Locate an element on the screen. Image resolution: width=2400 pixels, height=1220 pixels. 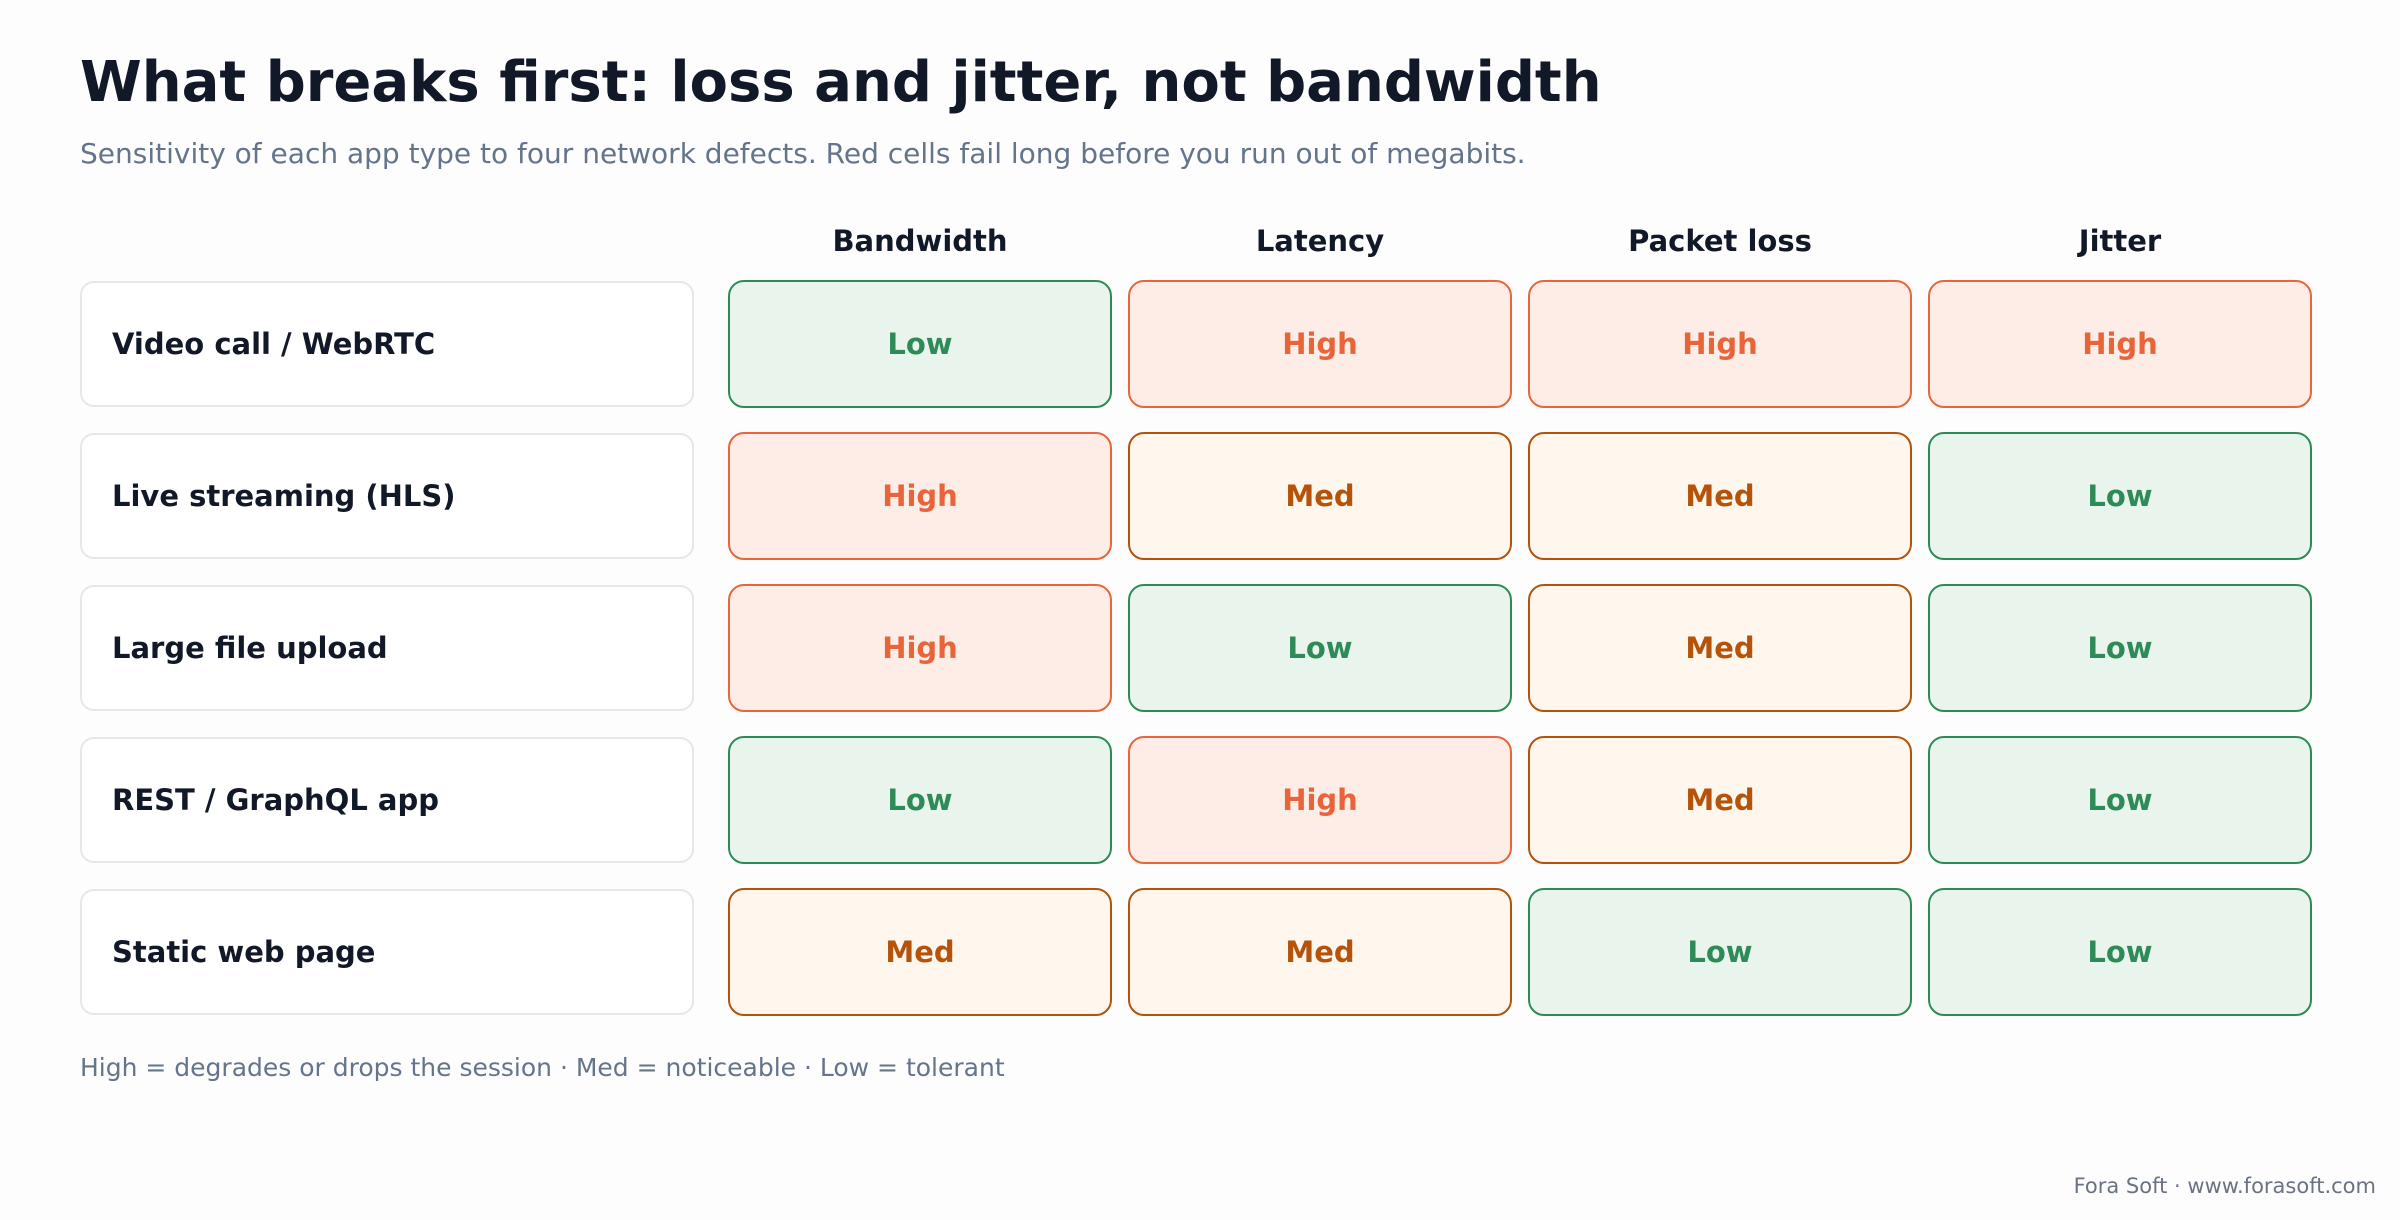
heatmap-cell-video-call-webrtc-bandwidth: Low is located at coordinates (920, 344).